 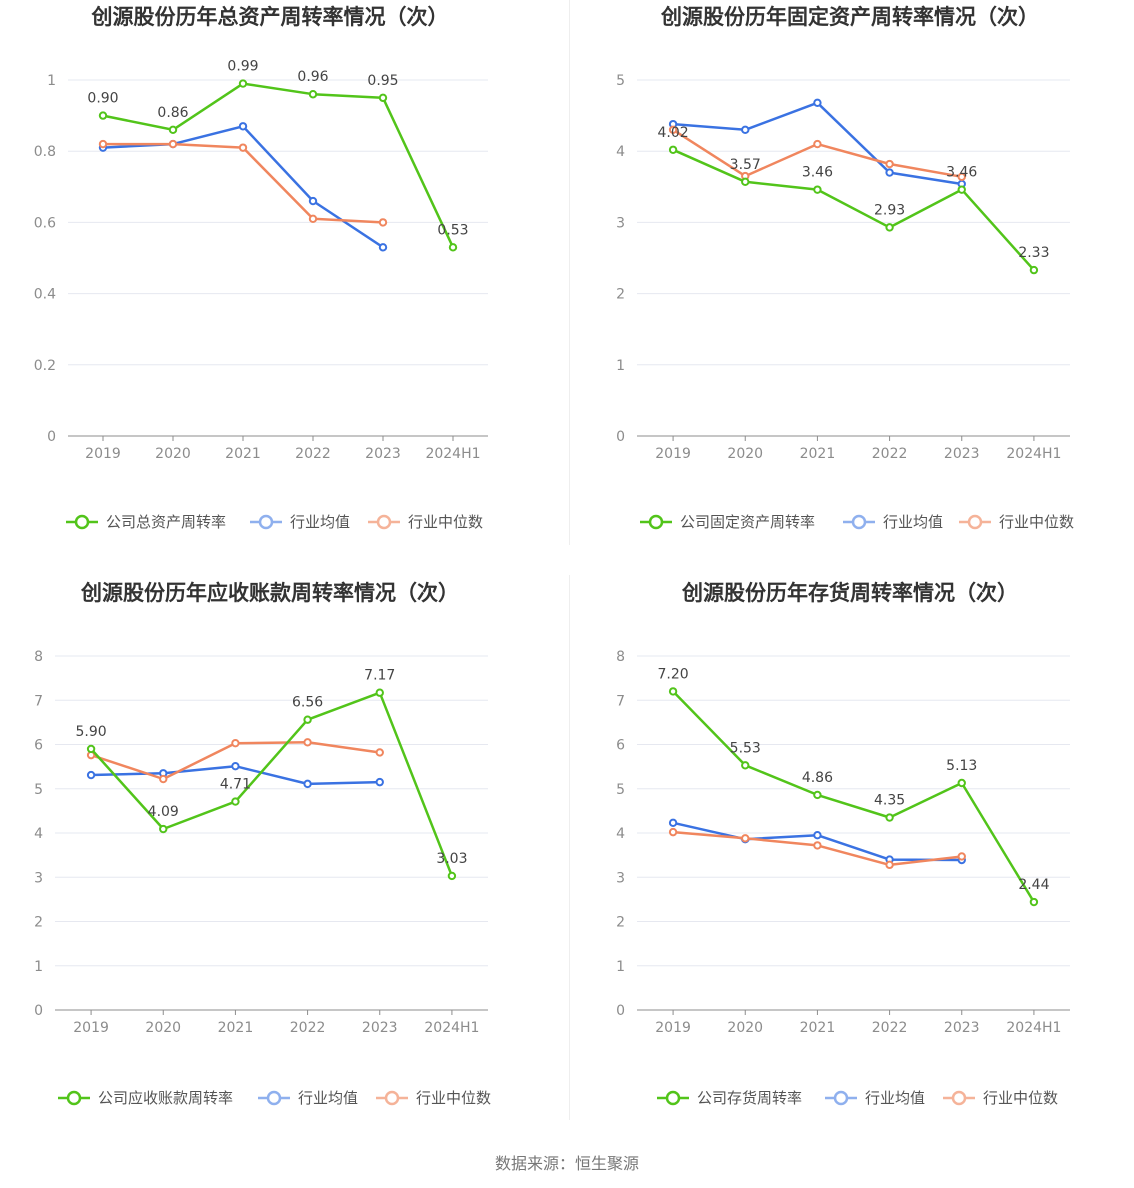 I want to click on y-tick-label: 7, so click(x=38, y=701).